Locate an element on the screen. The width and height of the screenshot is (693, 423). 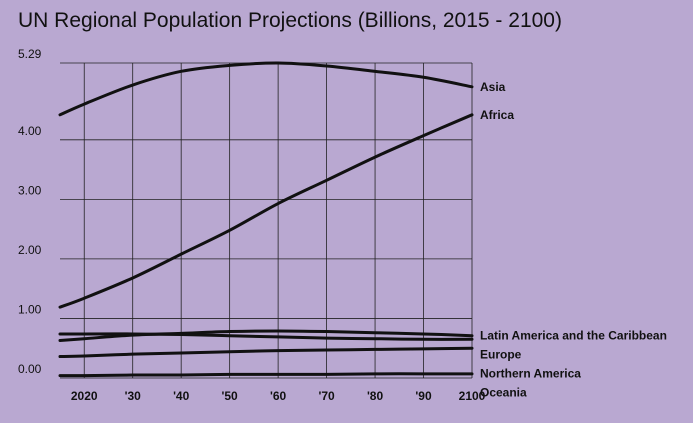
series-line-oceania is located at coordinates (266, 375).